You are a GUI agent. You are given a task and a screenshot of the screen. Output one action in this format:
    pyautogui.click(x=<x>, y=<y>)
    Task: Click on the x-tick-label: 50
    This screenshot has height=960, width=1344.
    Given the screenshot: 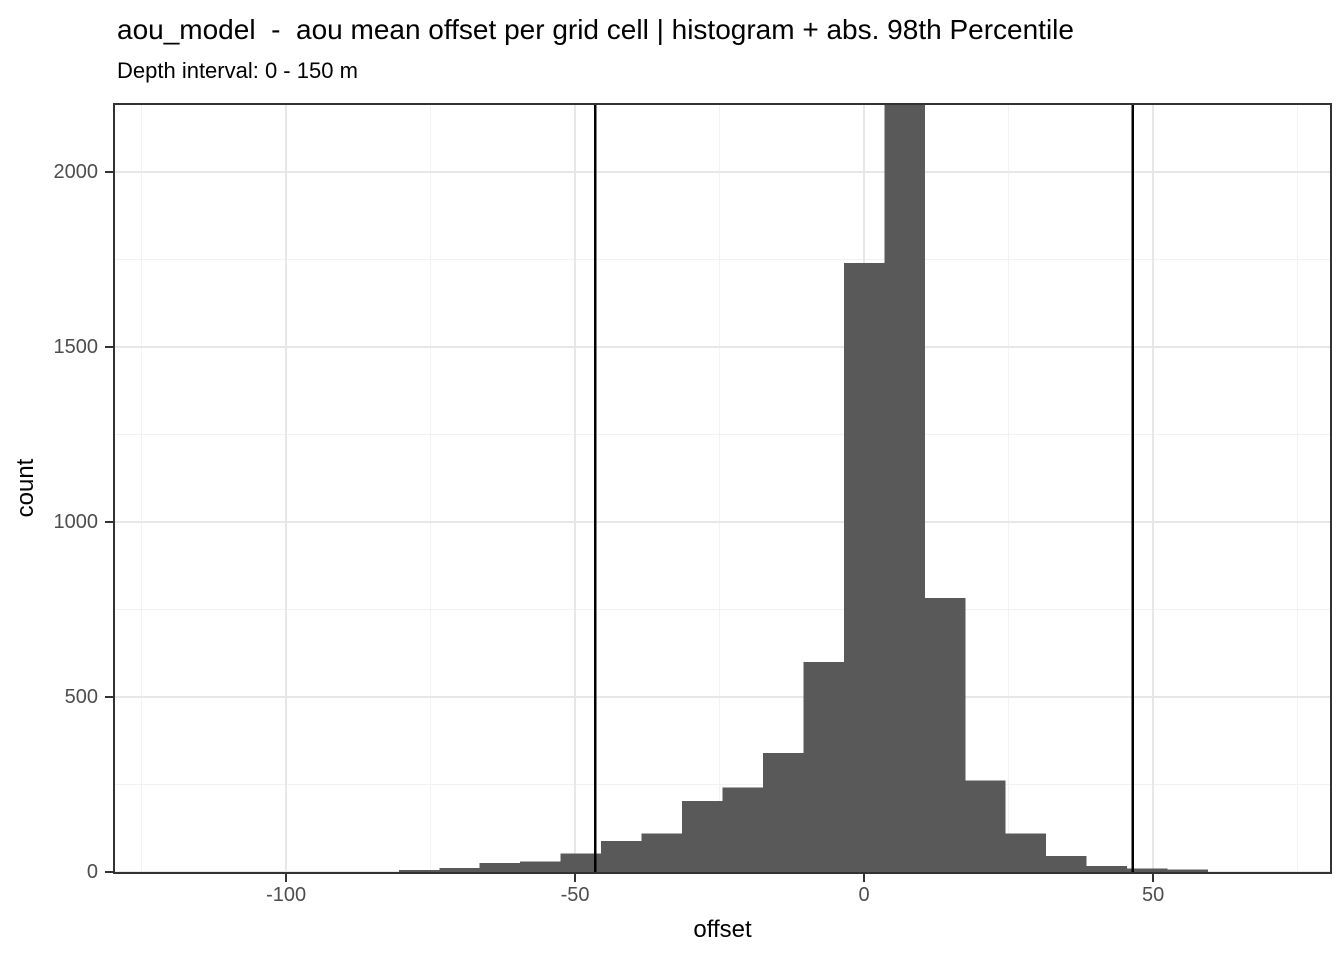 What is the action you would take?
    pyautogui.click(x=1153, y=895)
    